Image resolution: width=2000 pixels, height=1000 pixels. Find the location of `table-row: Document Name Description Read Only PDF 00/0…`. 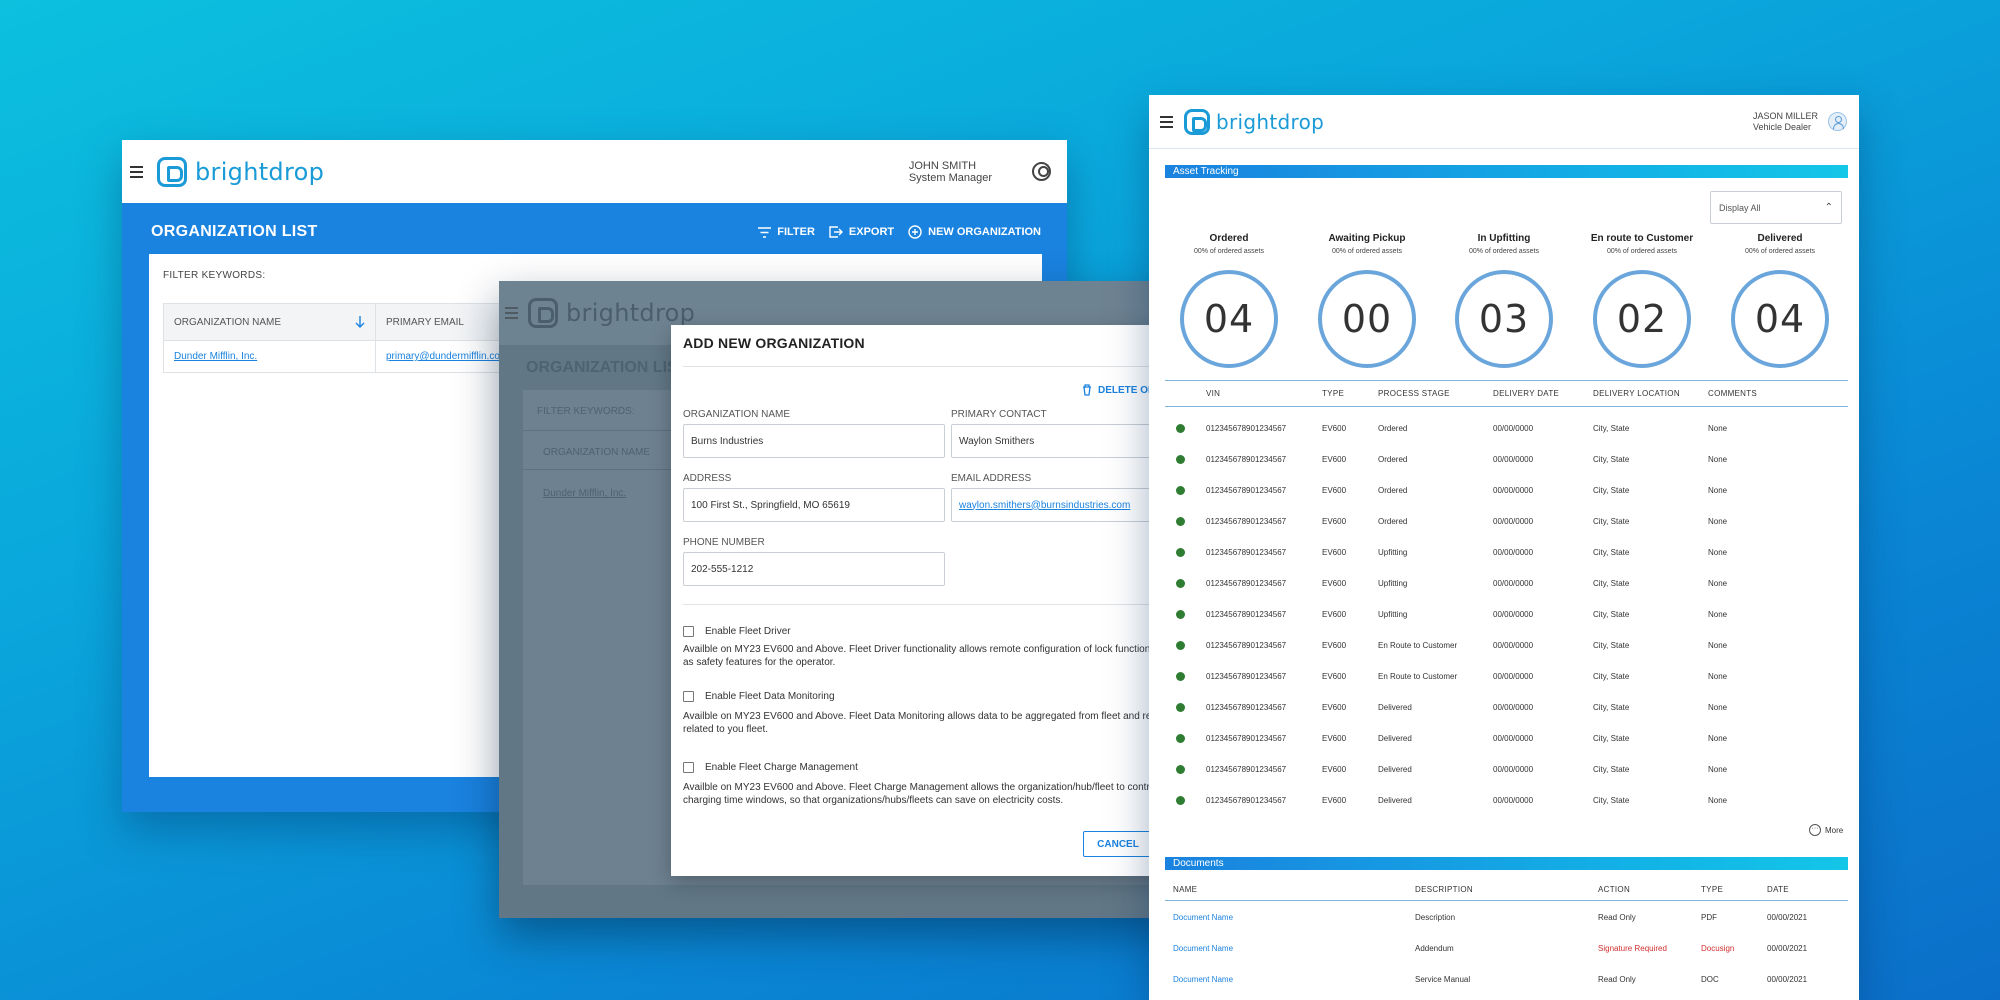

table-row: Document Name Description Read Only PDF 00/0… is located at coordinates (1506, 917).